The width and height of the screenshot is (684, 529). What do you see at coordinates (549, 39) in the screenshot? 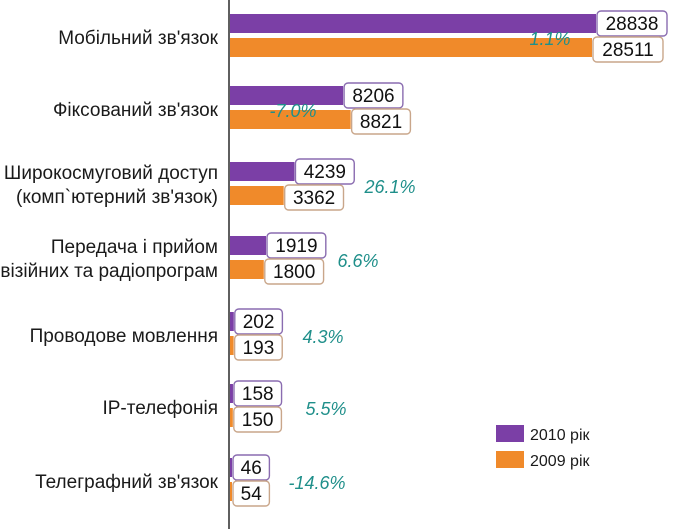
I see `change-percent: 1.1%` at bounding box center [549, 39].